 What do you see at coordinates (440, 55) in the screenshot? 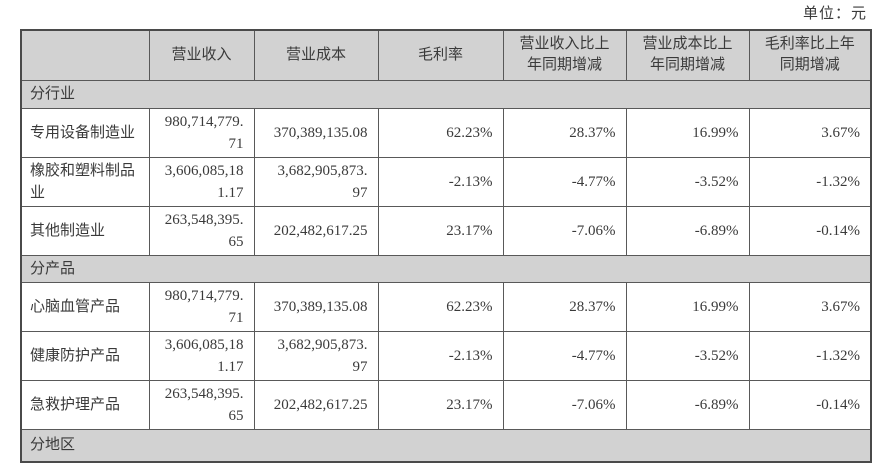
I see `column-header-gross-margin: 毛利率` at bounding box center [440, 55].